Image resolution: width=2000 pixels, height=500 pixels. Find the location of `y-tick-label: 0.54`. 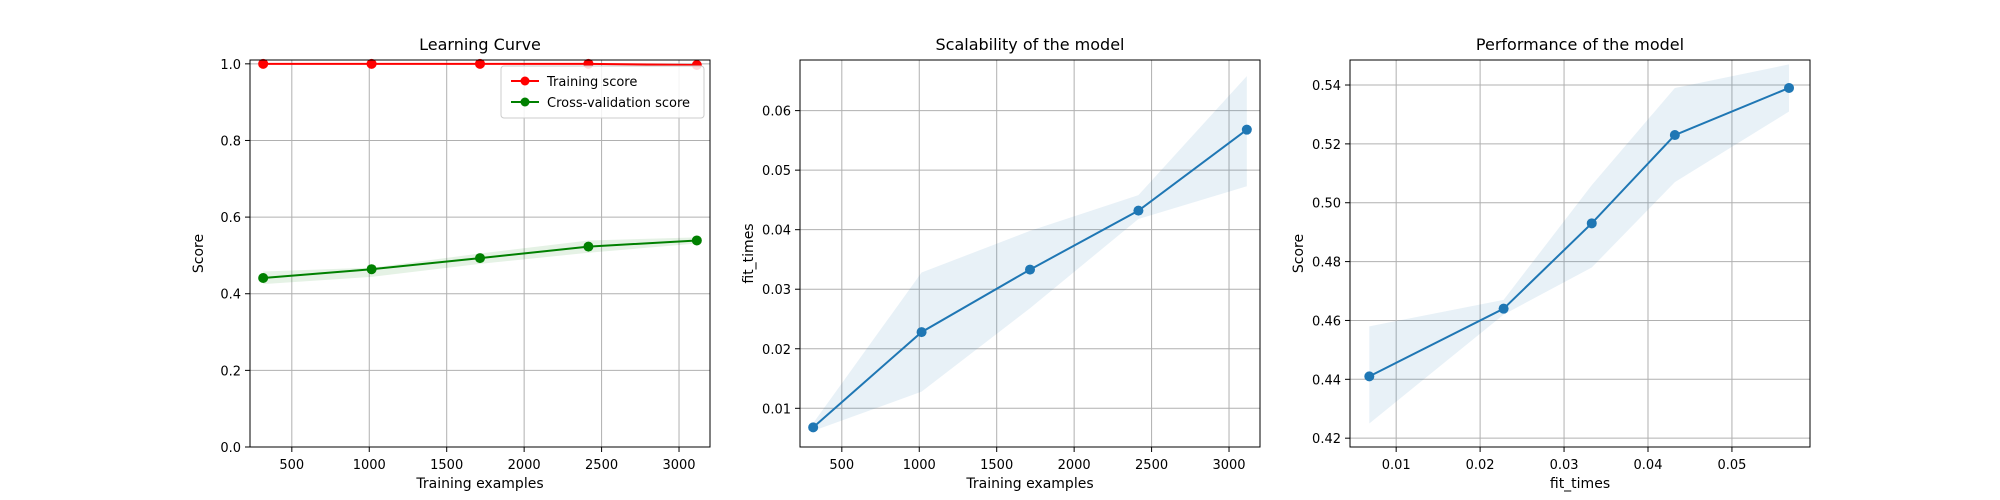

y-tick-label: 0.54 is located at coordinates (1326, 86).